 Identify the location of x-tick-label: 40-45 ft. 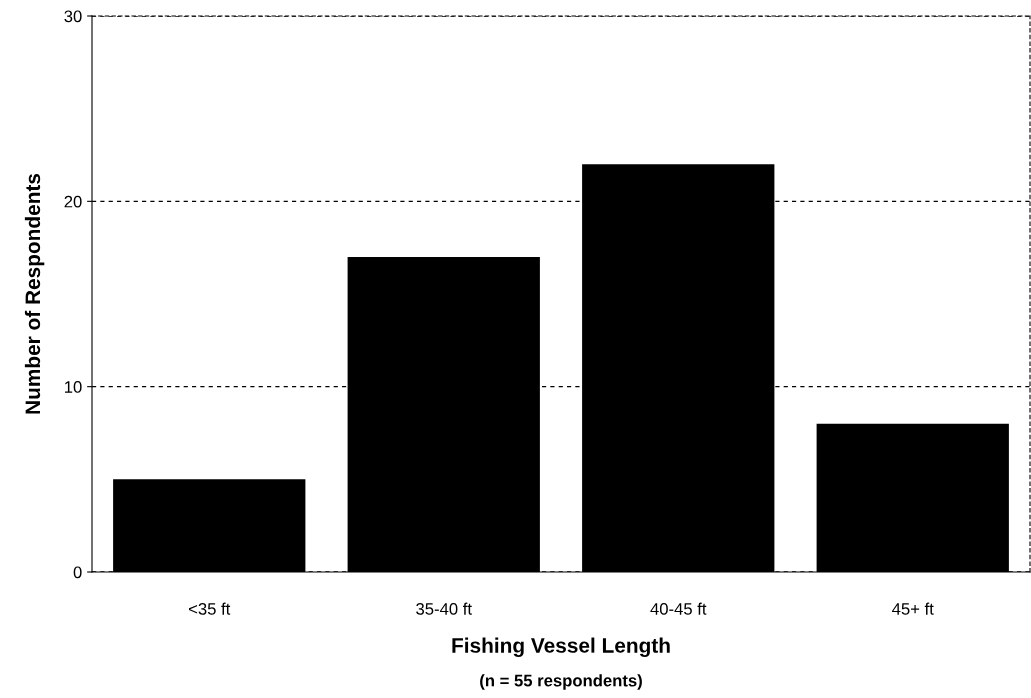
(678, 608).